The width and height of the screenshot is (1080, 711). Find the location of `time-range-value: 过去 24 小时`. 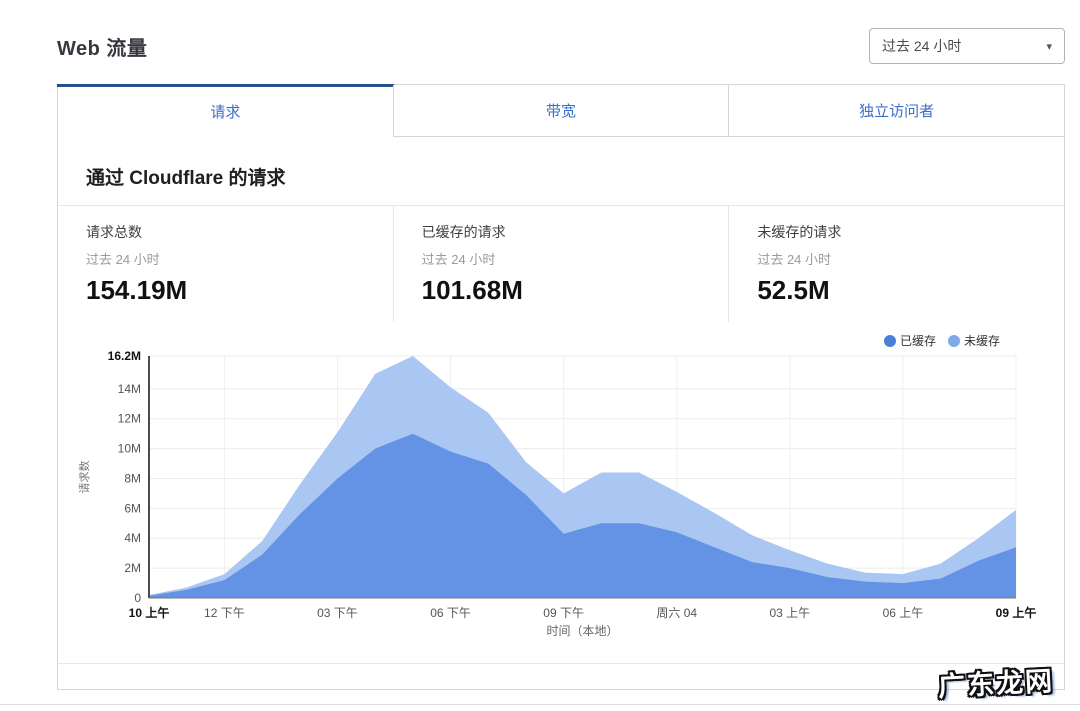

time-range-value: 过去 24 小时 is located at coordinates (922, 46).